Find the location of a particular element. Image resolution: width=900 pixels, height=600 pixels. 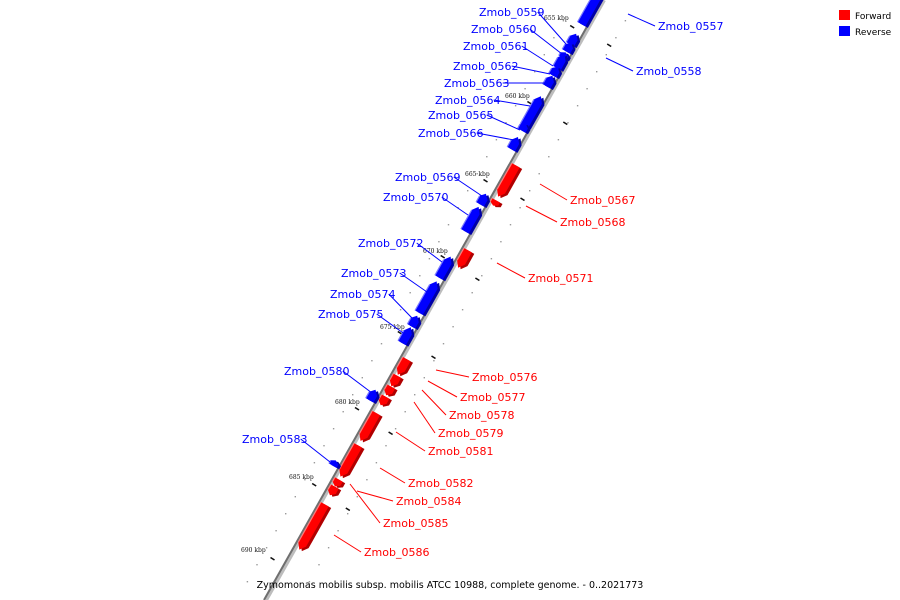

gene-label-zmob-0575: Zmob_0575 is located at coordinates (350, 314).